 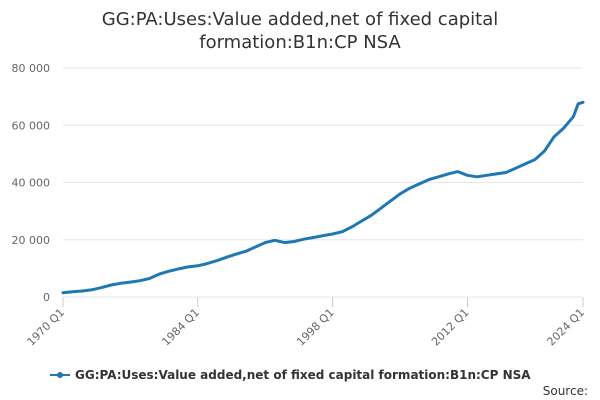 What do you see at coordinates (60, 375) in the screenshot?
I see `legend-series-marker` at bounding box center [60, 375].